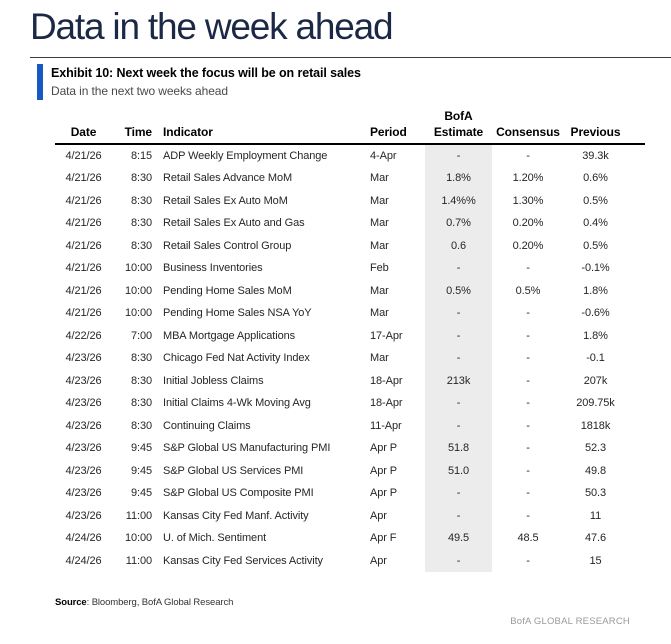  I want to click on cell-estimate: 0.7%, so click(458, 223).